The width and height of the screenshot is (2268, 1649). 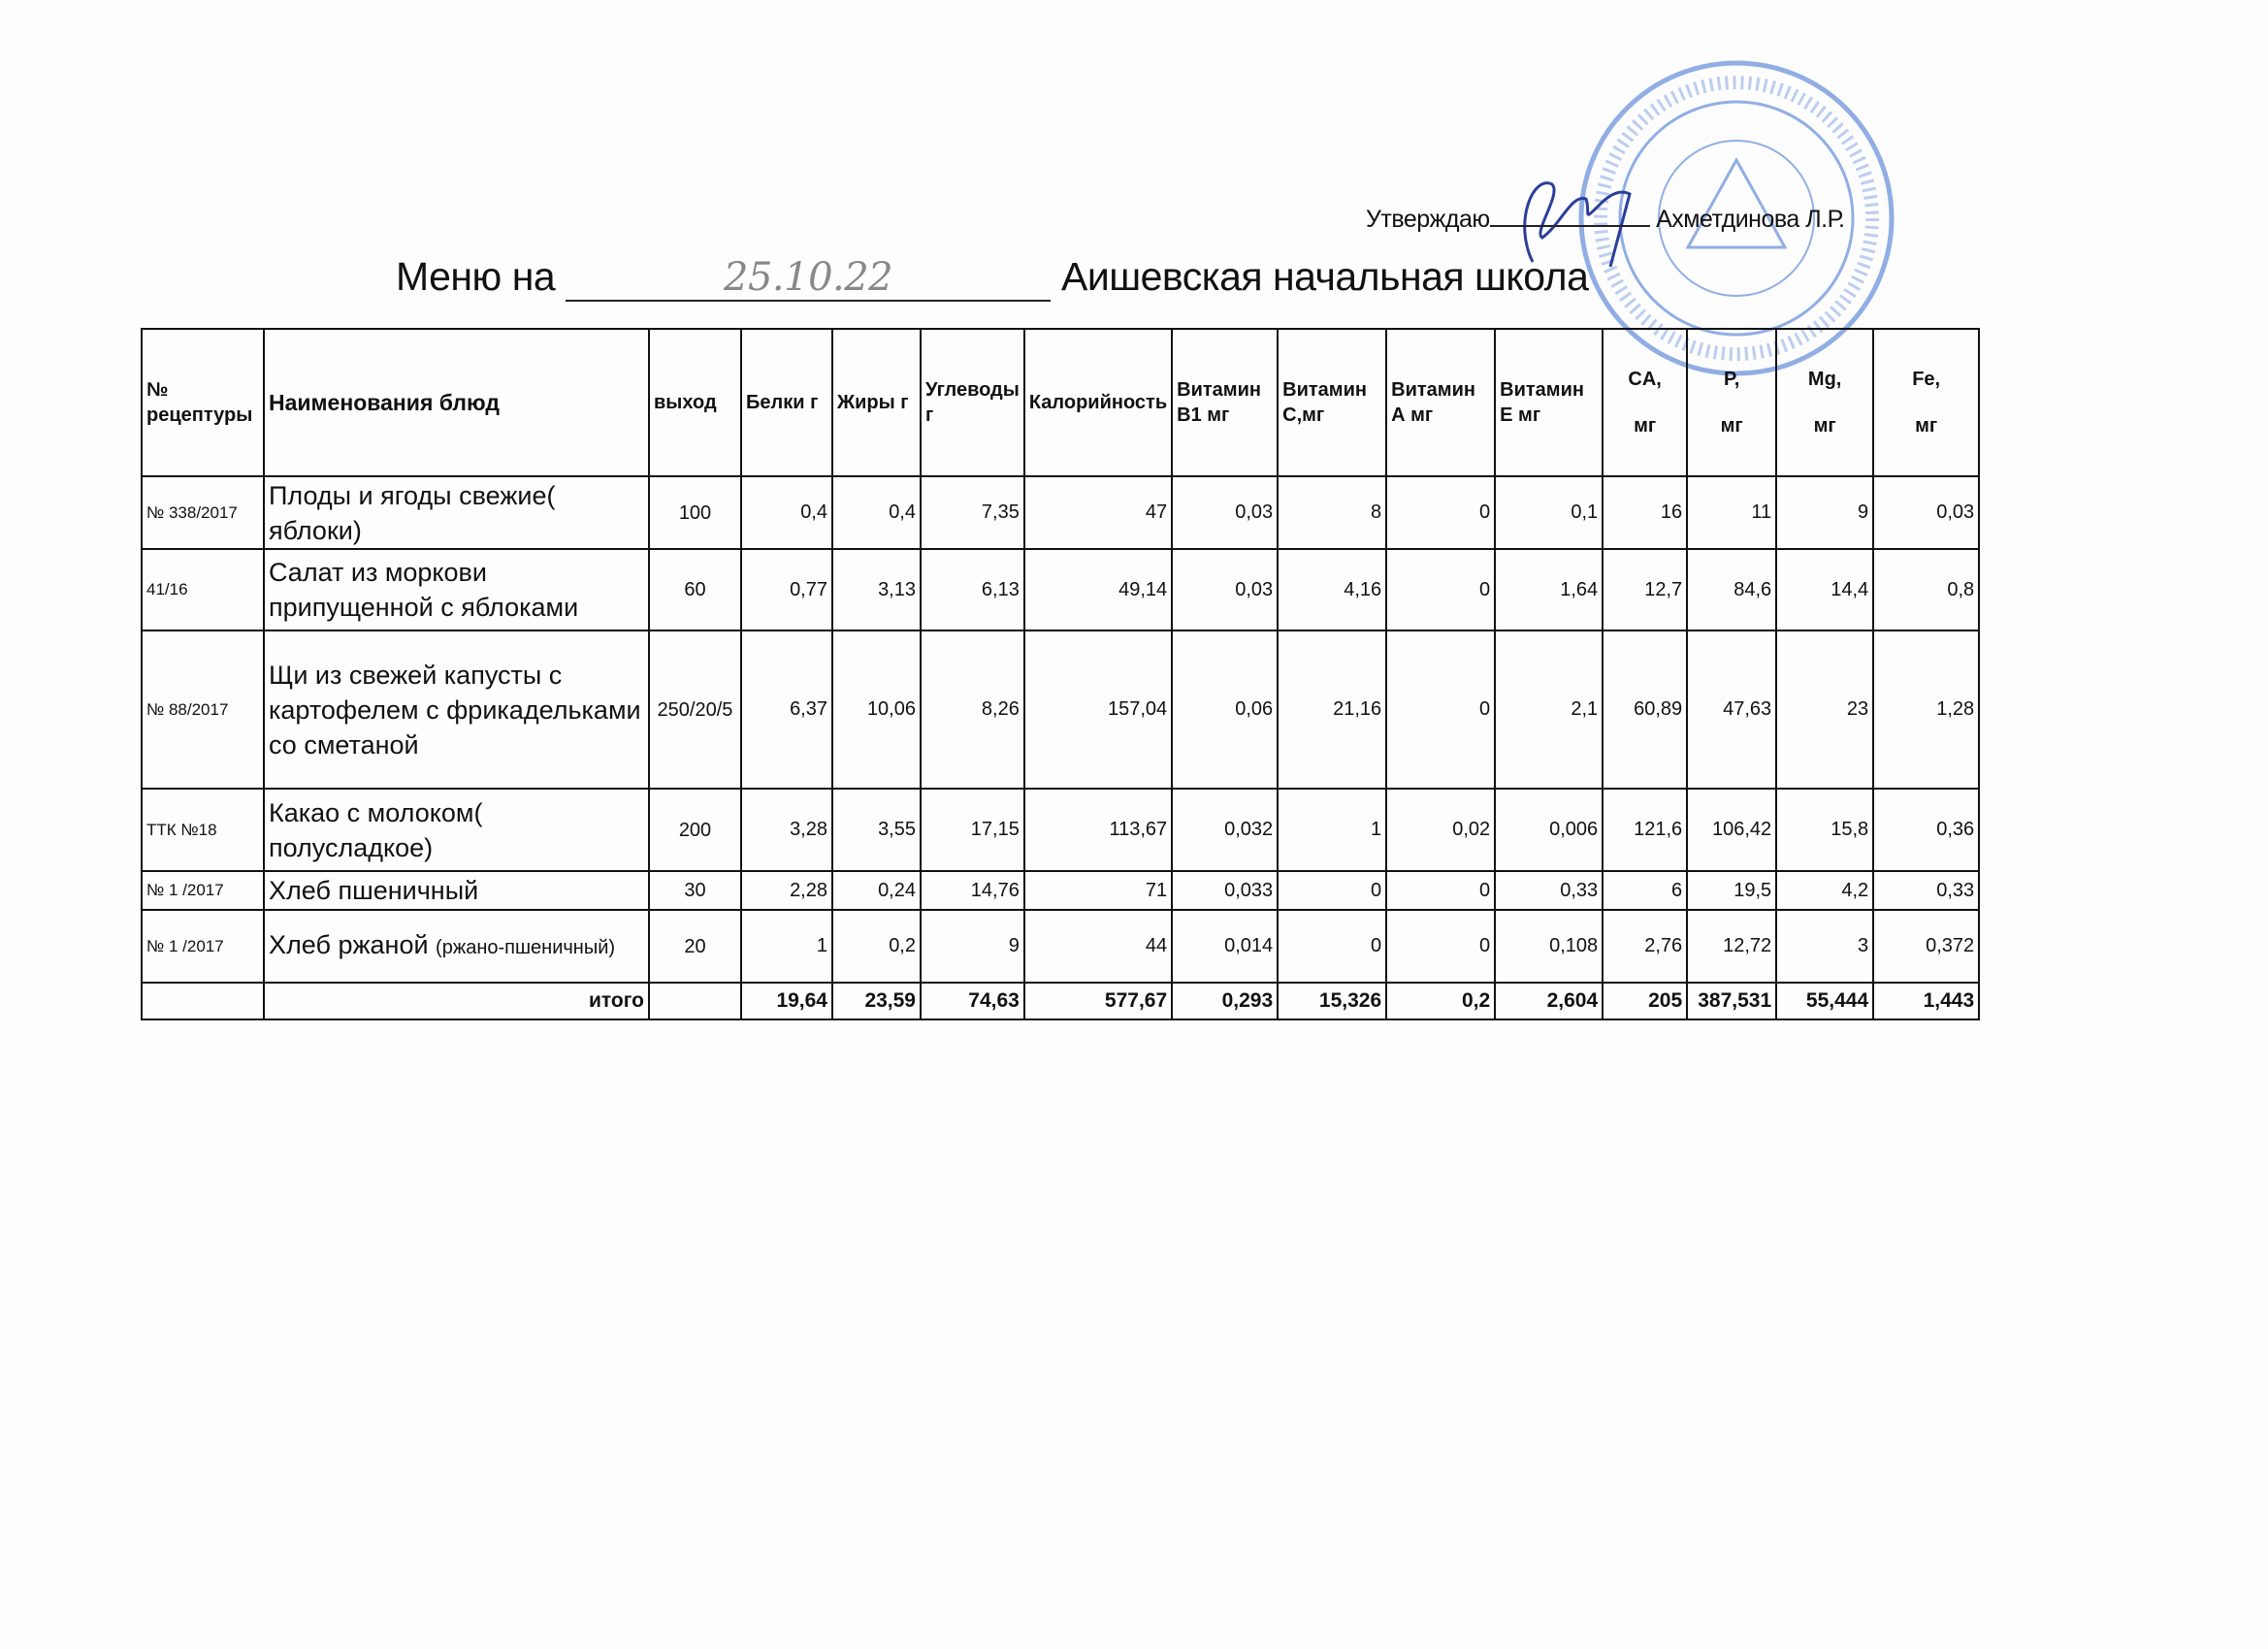 I want to click on nutrient-value: 0,032, so click(x=1225, y=830).